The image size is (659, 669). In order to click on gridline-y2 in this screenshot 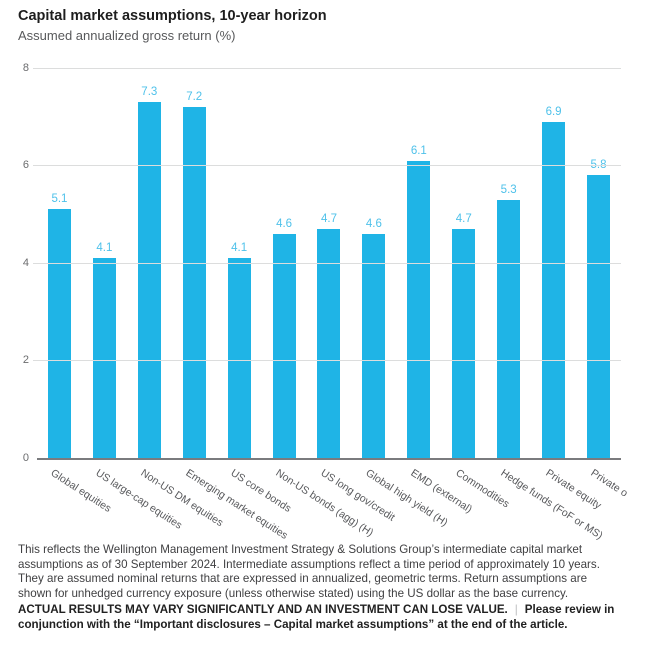, I will do `click(327, 360)`.